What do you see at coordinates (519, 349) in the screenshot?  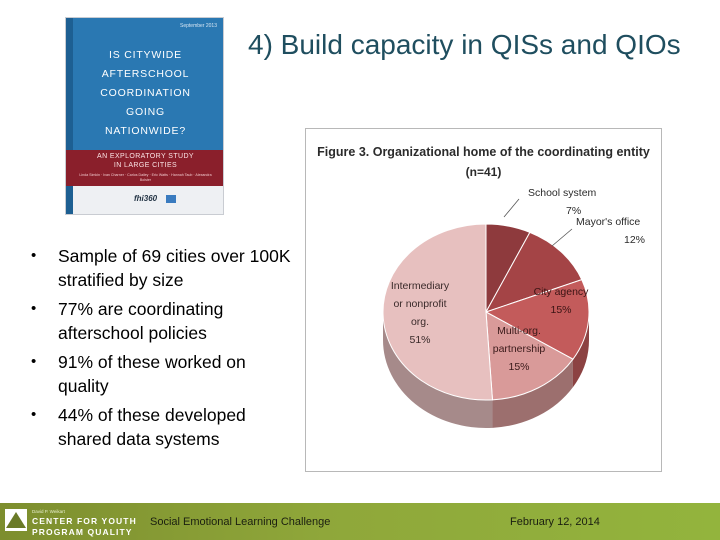 I see `slice-label: Multi-org. partnership 15%` at bounding box center [519, 349].